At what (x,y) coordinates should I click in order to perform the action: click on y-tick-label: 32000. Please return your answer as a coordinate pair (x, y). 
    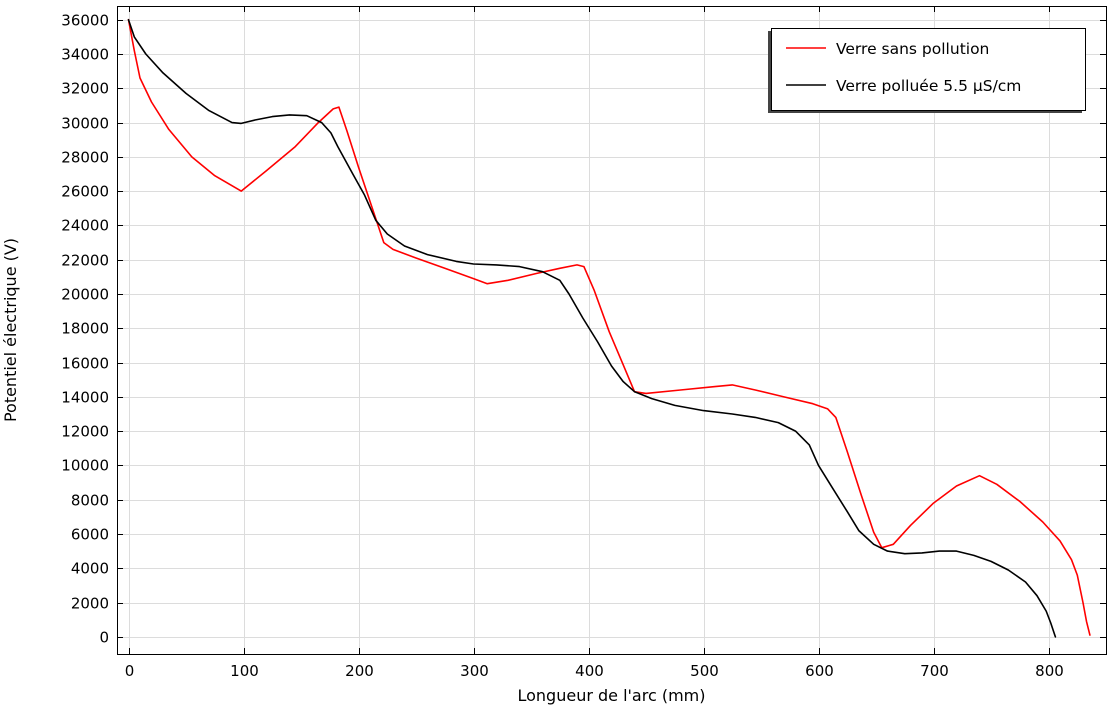
    Looking at the image, I should click on (85, 89).